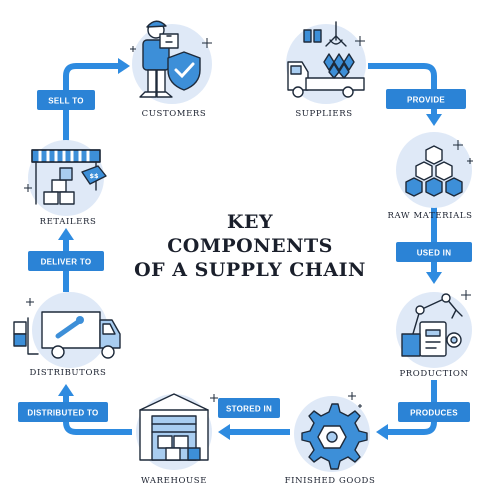 The height and width of the screenshot is (500, 500). I want to click on customer-person-icon, so click(159, 59).